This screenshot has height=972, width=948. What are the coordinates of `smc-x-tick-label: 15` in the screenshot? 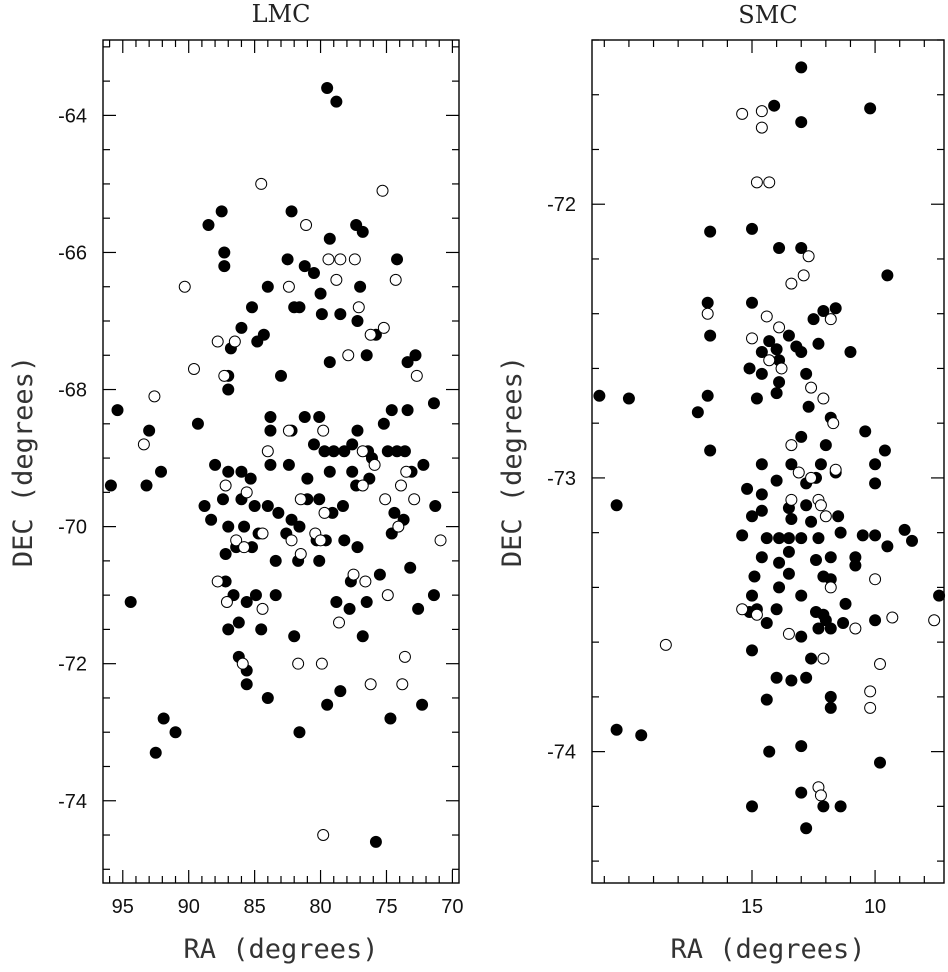 It's located at (752, 907).